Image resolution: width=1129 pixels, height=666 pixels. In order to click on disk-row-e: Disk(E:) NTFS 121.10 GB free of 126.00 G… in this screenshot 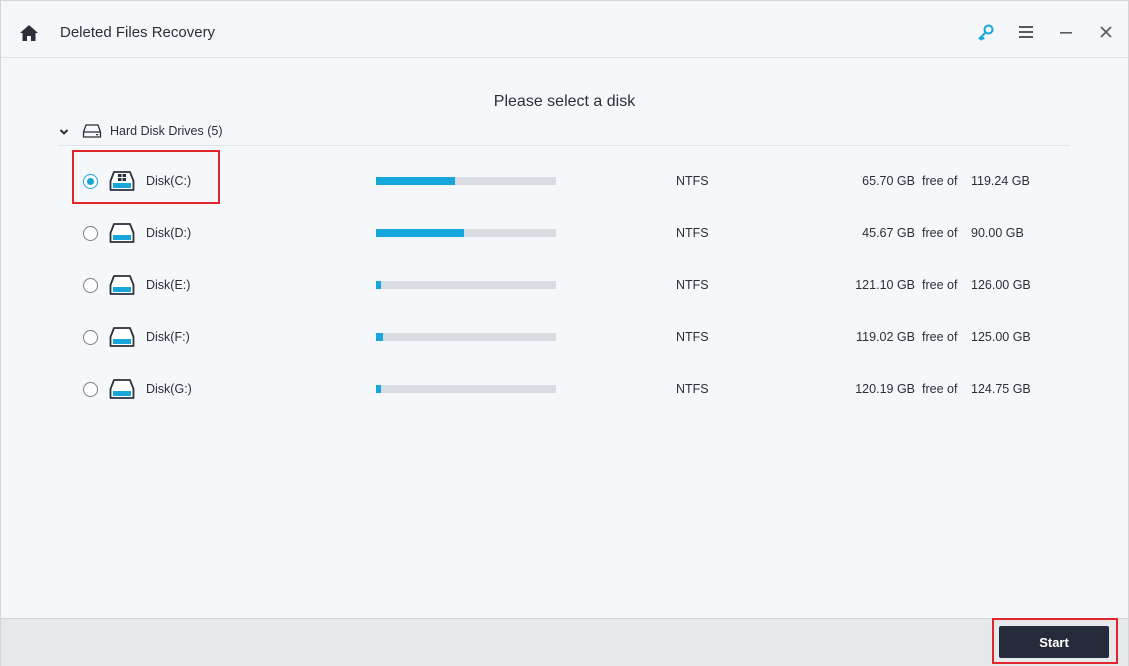, I will do `click(564, 285)`.